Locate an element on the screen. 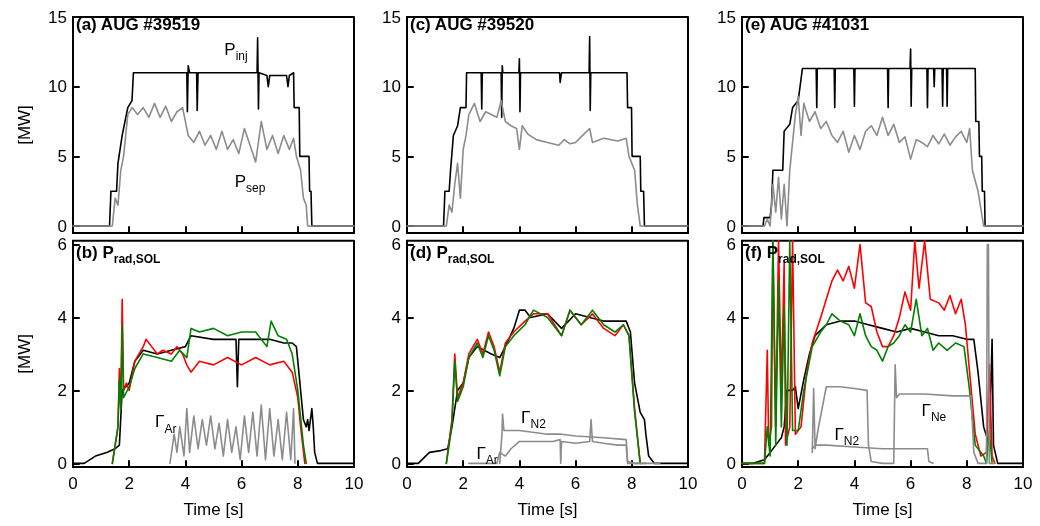 The width and height of the screenshot is (1040, 526). chart-title: (a) AUG #39519 is located at coordinates (138, 24).